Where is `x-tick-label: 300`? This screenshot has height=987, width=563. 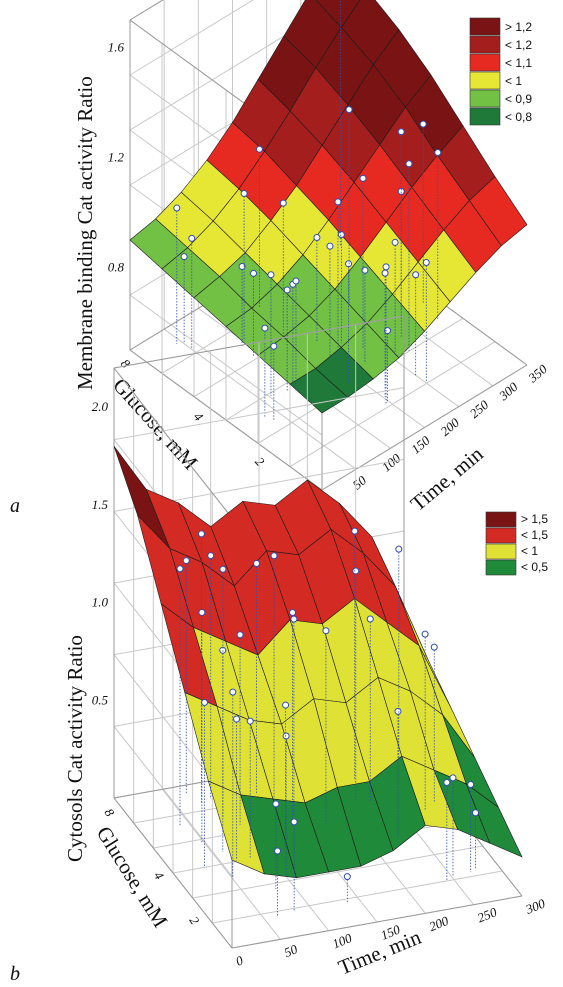 x-tick-label: 300 is located at coordinates (535, 906).